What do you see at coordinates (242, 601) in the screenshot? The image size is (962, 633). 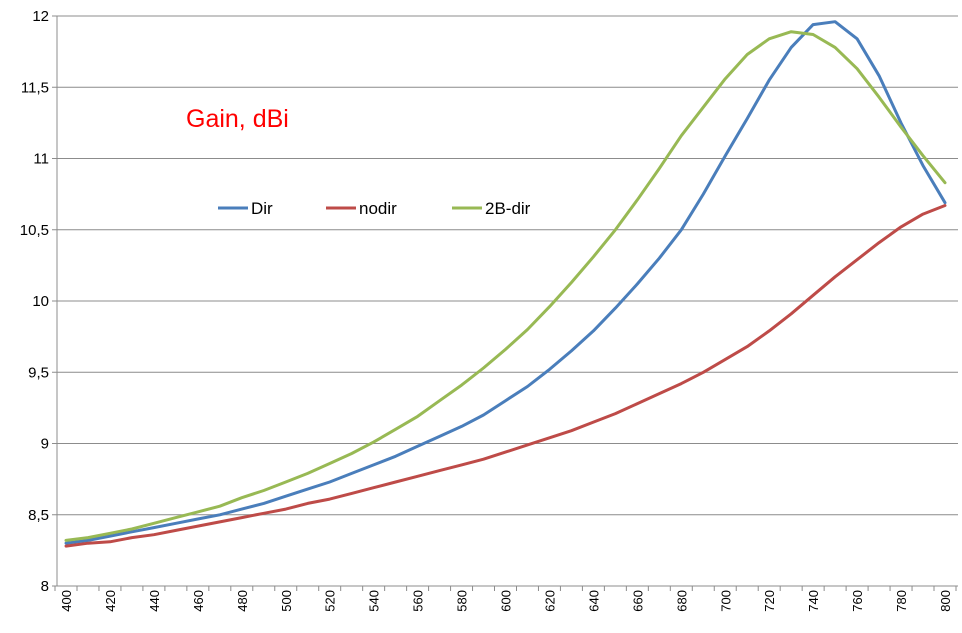 I see `x-tick-label: 480` at bounding box center [242, 601].